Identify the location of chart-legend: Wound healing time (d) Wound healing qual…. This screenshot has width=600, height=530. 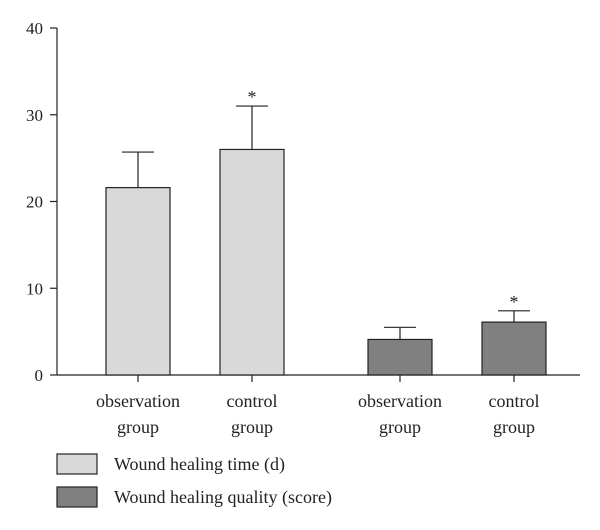
(194, 480).